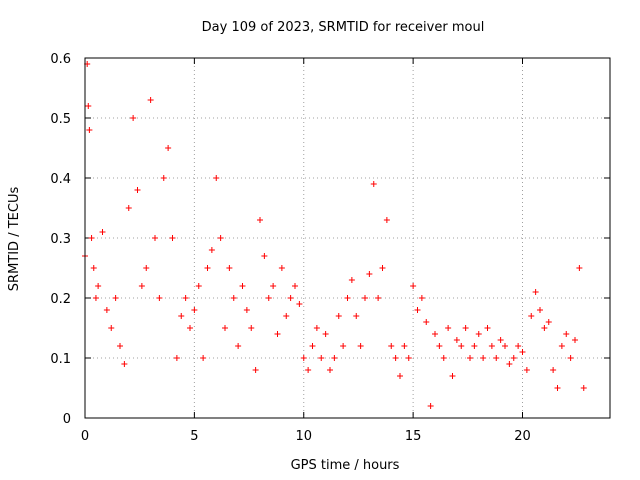 The image size is (640, 480). Describe the element at coordinates (60, 359) in the screenshot. I see `y-tick-label: 0.1` at that location.